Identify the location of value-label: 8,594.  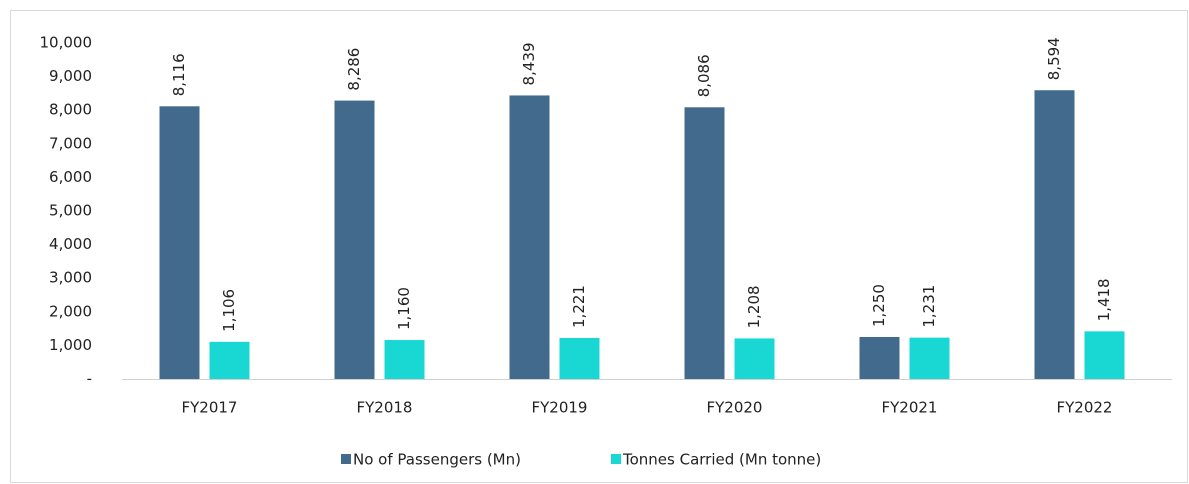
(1054, 58).